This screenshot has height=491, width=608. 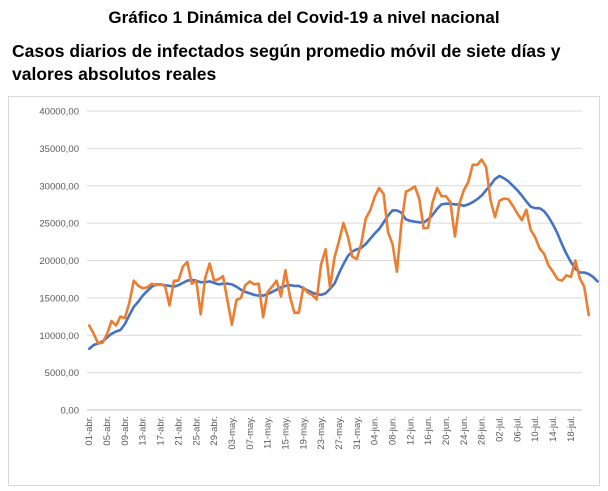 What do you see at coordinates (59, 186) in the screenshot?
I see `y-tick-label: 30000,00` at bounding box center [59, 186].